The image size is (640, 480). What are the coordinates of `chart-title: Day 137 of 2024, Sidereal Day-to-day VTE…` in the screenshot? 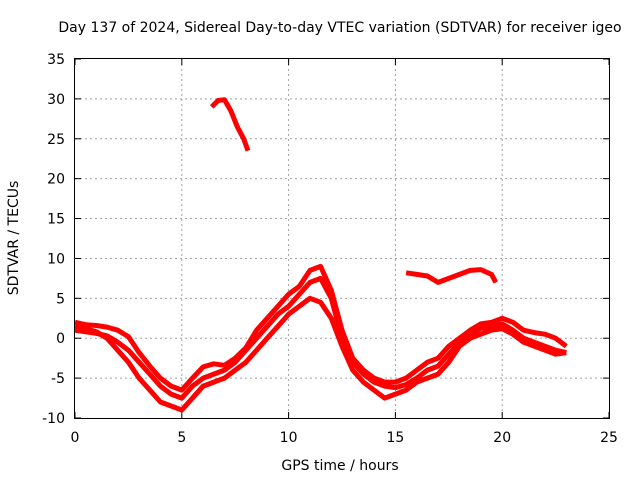 It's located at (339, 28).